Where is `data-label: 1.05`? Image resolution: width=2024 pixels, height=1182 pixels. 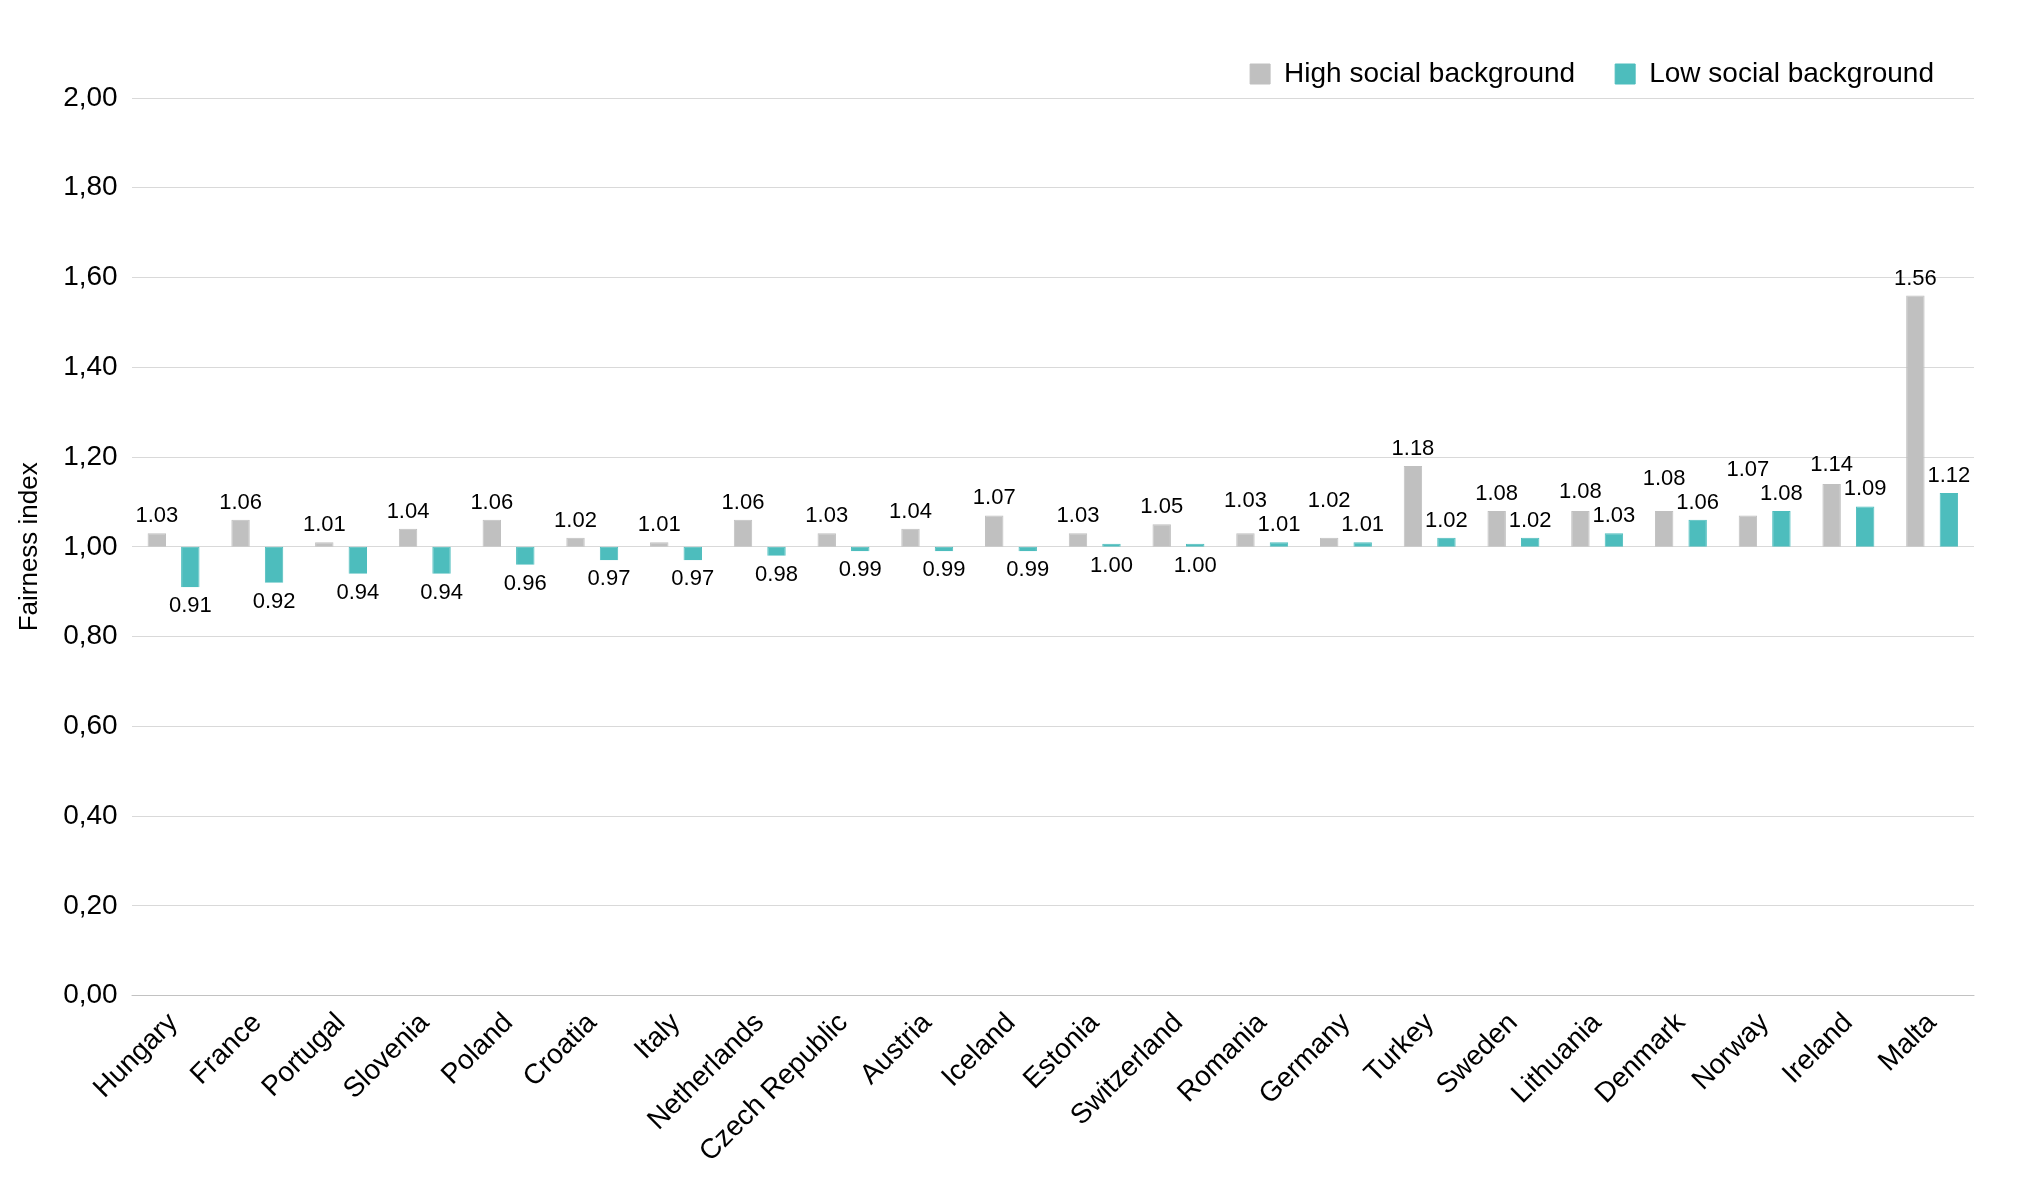 data-label: 1.05 is located at coordinates (1162, 506).